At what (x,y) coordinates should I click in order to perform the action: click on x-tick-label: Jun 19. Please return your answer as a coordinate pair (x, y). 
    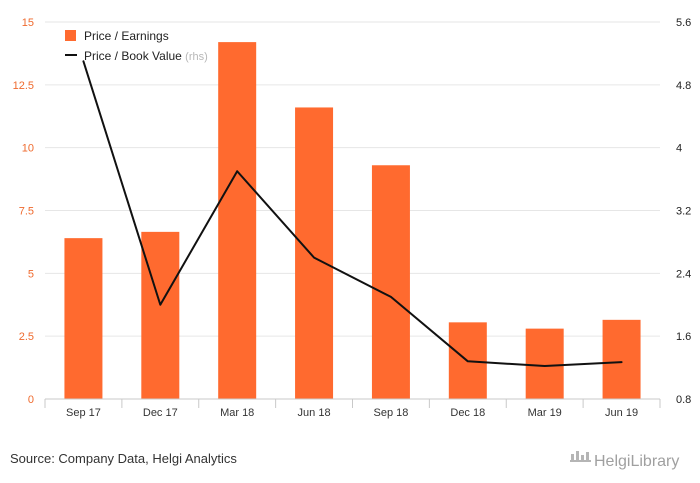
    Looking at the image, I should click on (621, 413).